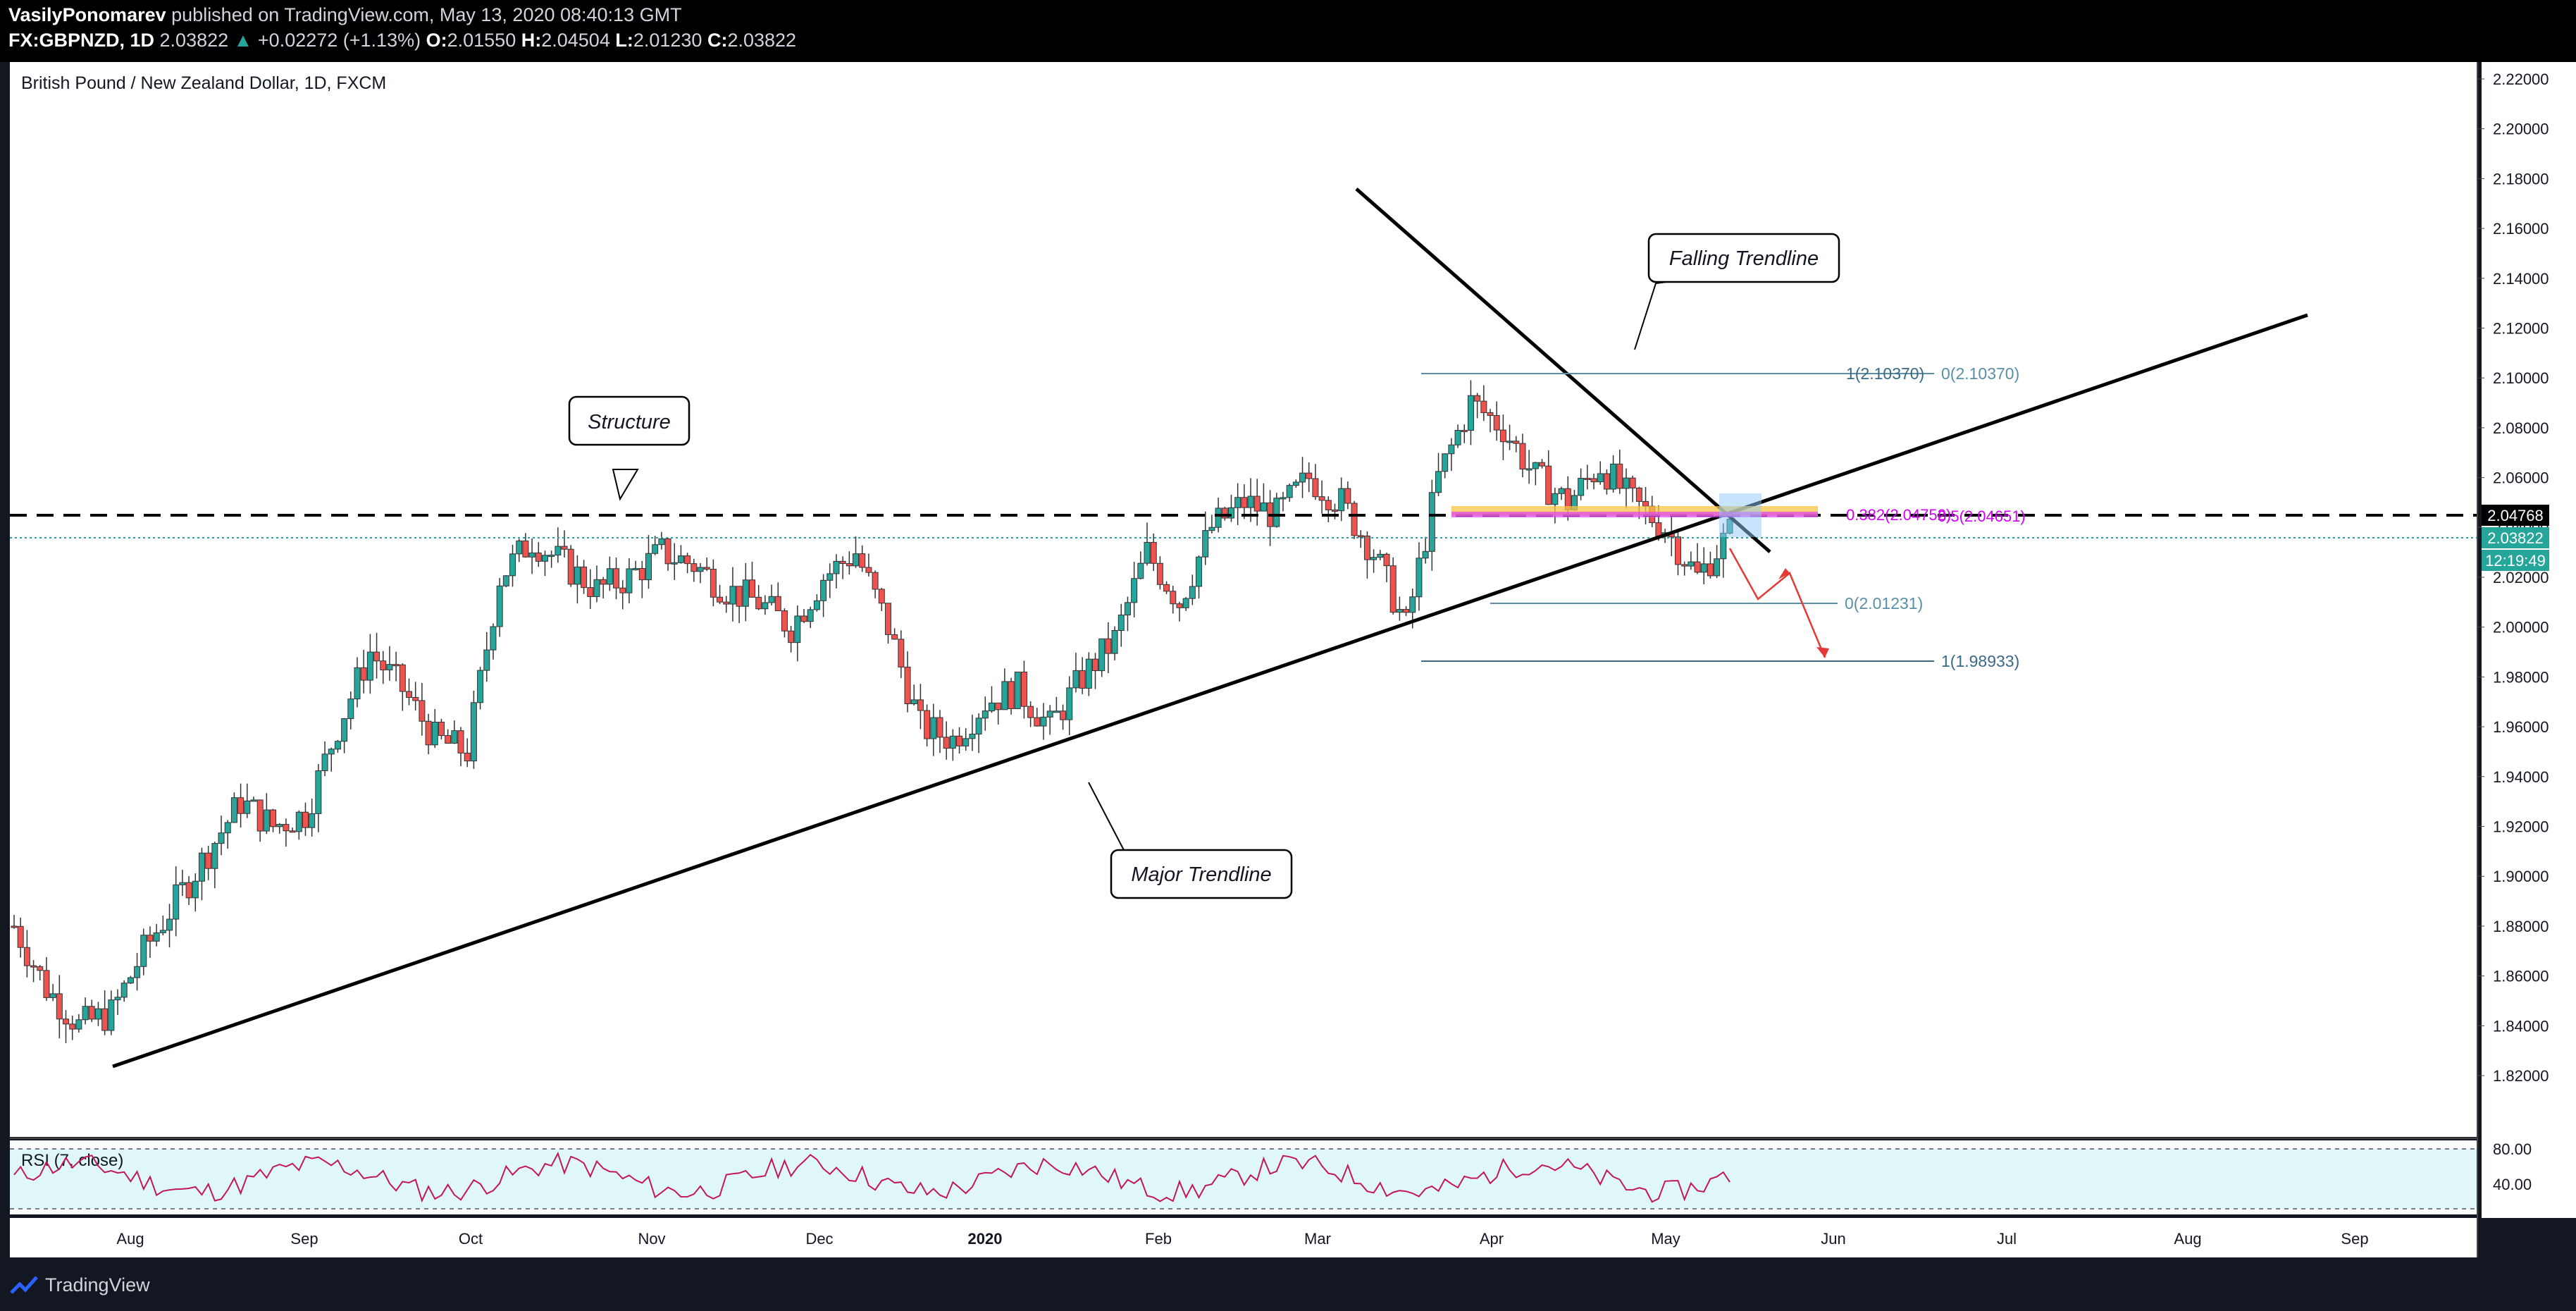 The width and height of the screenshot is (2576, 1311). What do you see at coordinates (629, 448) in the screenshot?
I see `structure-callout: Structure` at bounding box center [629, 448].